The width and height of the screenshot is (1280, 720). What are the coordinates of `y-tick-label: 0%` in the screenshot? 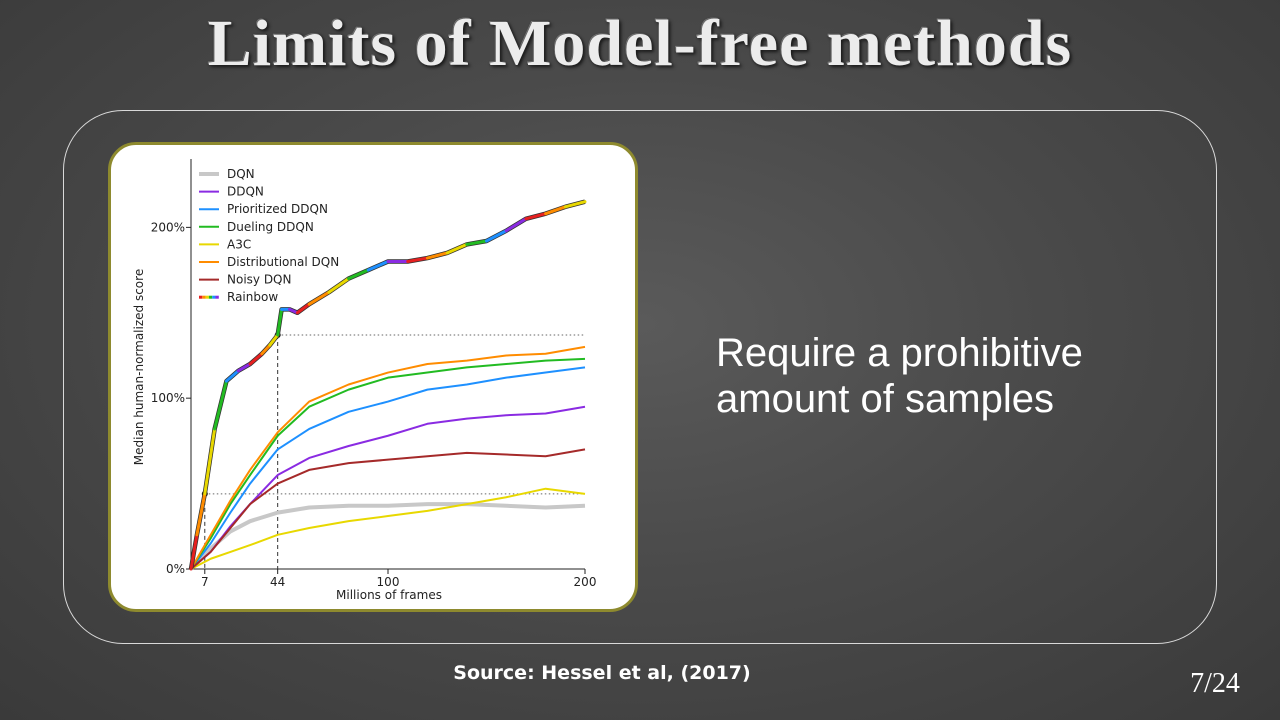 It's located at (175, 569).